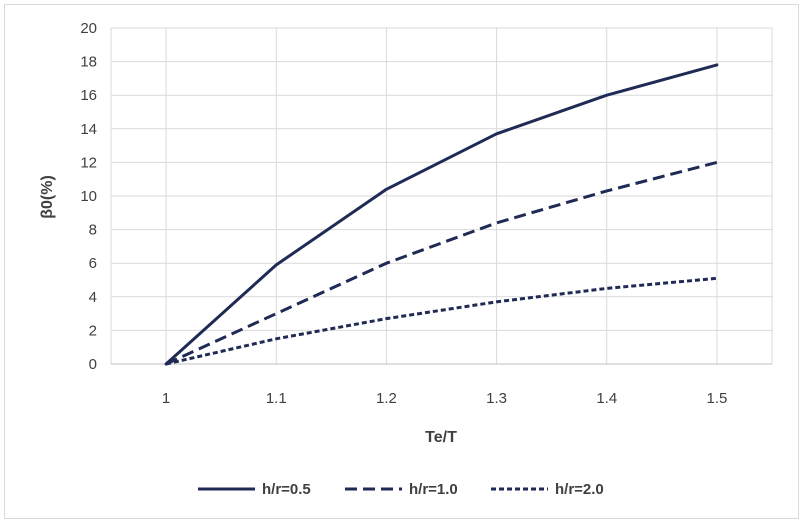 This screenshot has width=805, height=525. What do you see at coordinates (386, 398) in the screenshot?
I see `x-tick-label: 1.2` at bounding box center [386, 398].